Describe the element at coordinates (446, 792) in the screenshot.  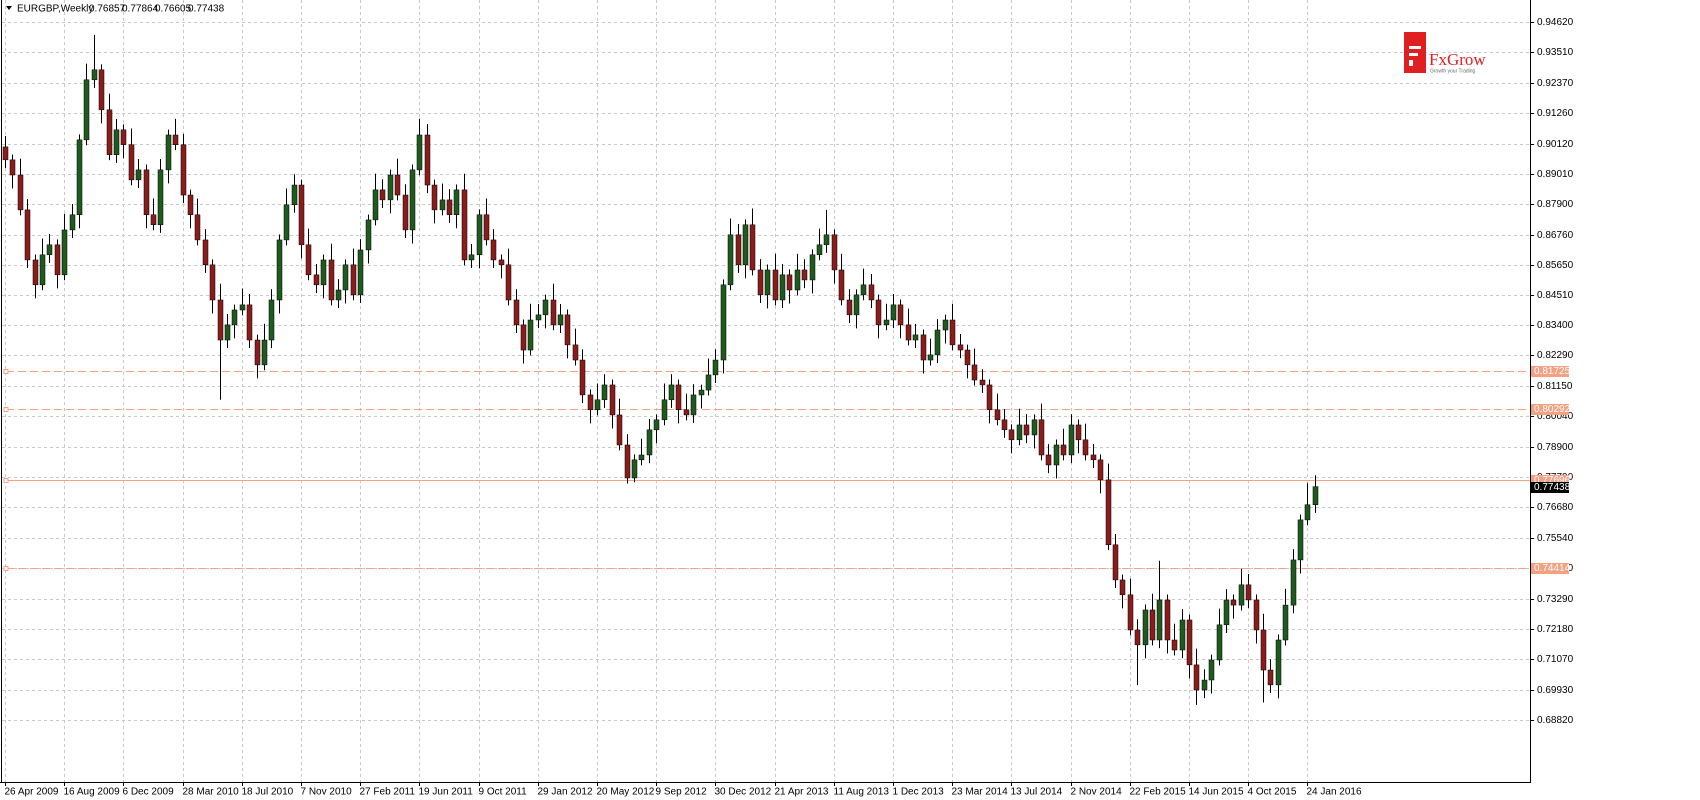
I see `x-tick-label: 19 Jun 2011` at that location.